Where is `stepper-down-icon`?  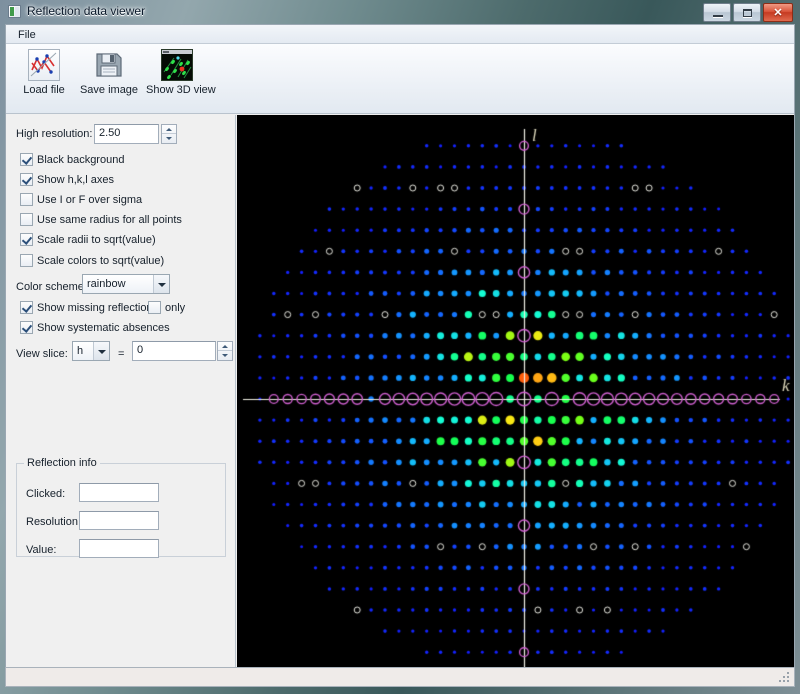 stepper-down-icon is located at coordinates (169, 138).